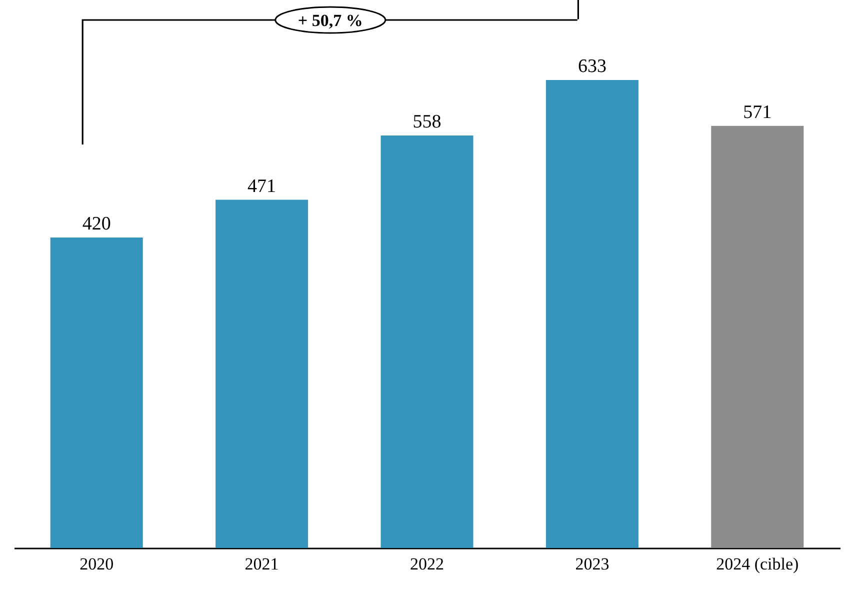 Image resolution: width=854 pixels, height=589 pixels. I want to click on data-label: 471, so click(262, 186).